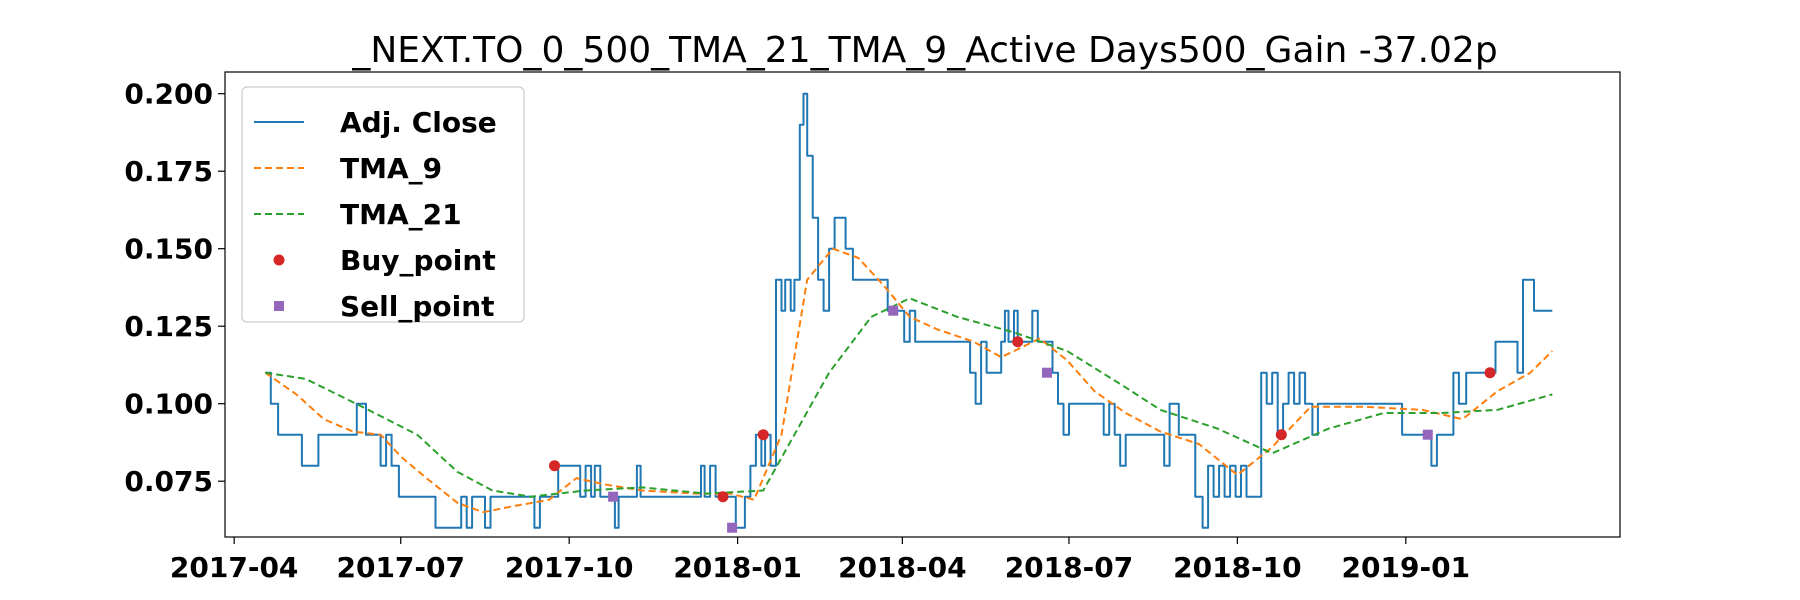 The height and width of the screenshot is (600, 1800). What do you see at coordinates (737, 567) in the screenshot?
I see `x-tick-label-2018-01: 2018-01` at bounding box center [737, 567].